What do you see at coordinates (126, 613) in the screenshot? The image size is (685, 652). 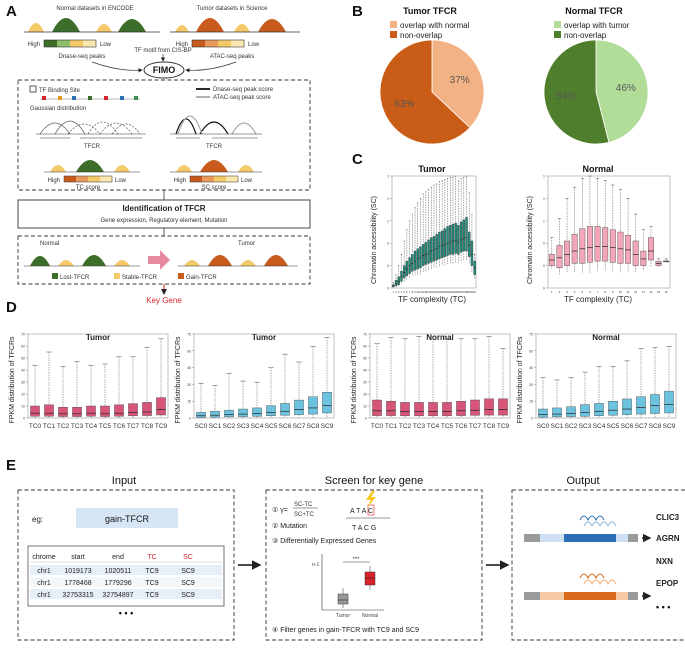 I see `table-more: • • •` at bounding box center [126, 613].